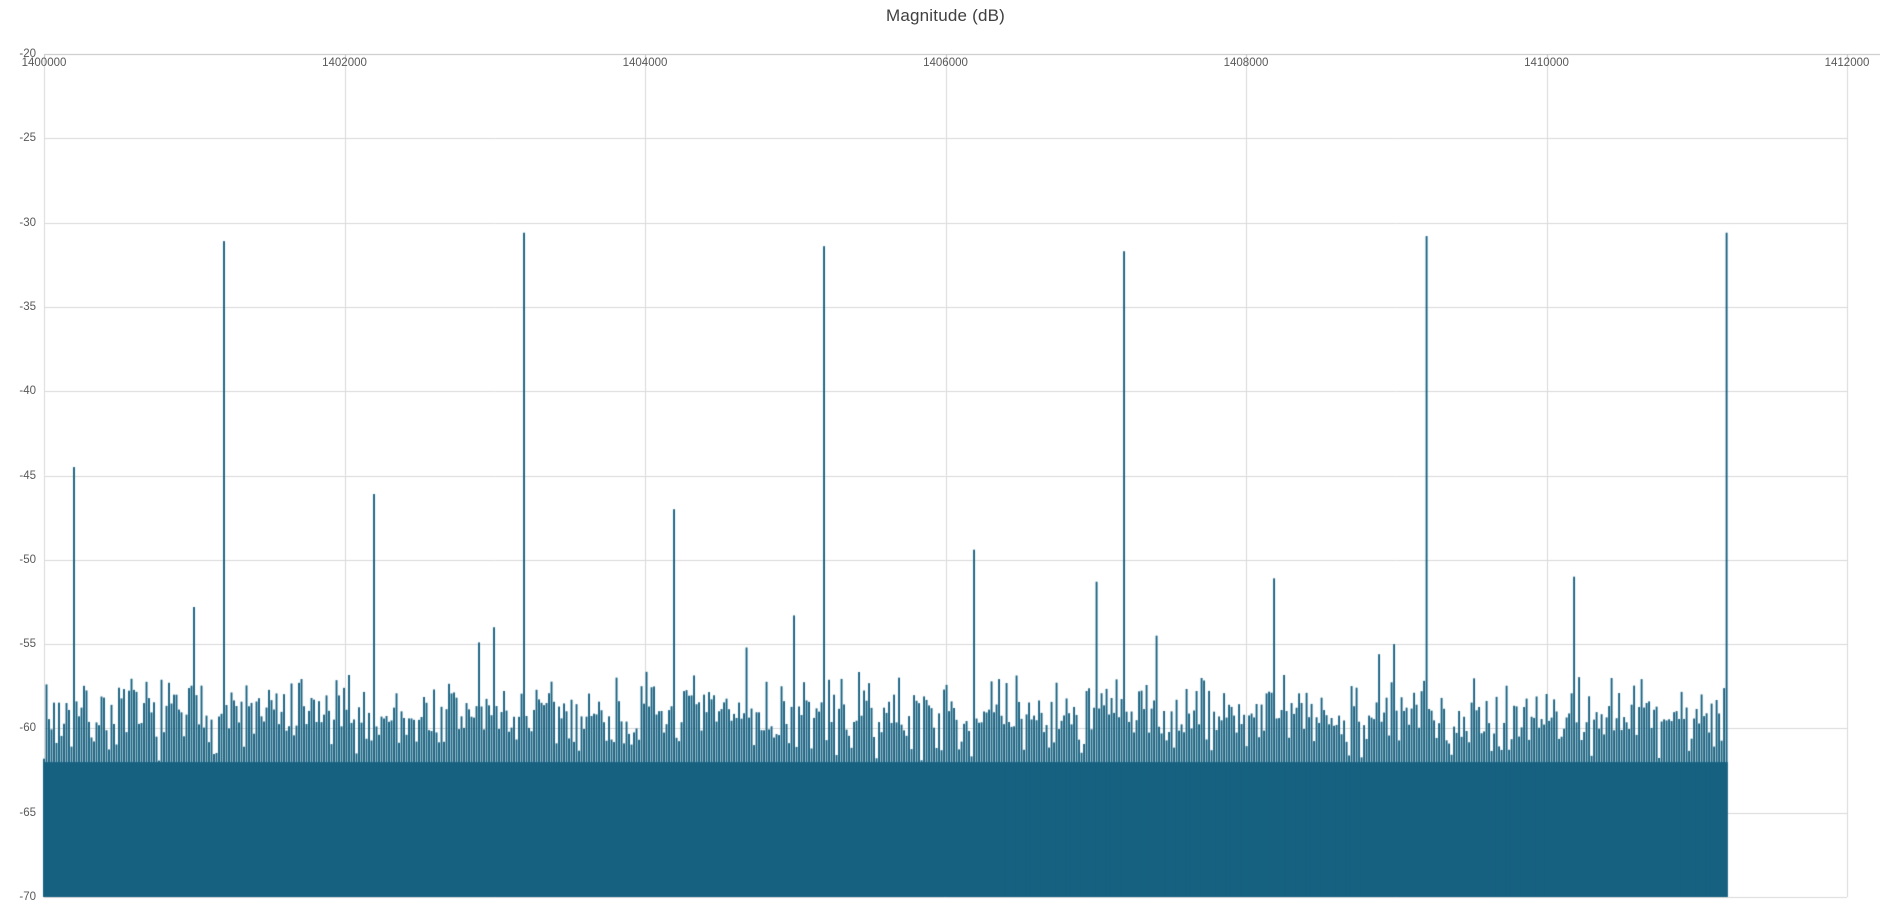 The width and height of the screenshot is (1880, 909). What do you see at coordinates (27, 559) in the screenshot?
I see `y-tick-label: -50` at bounding box center [27, 559].